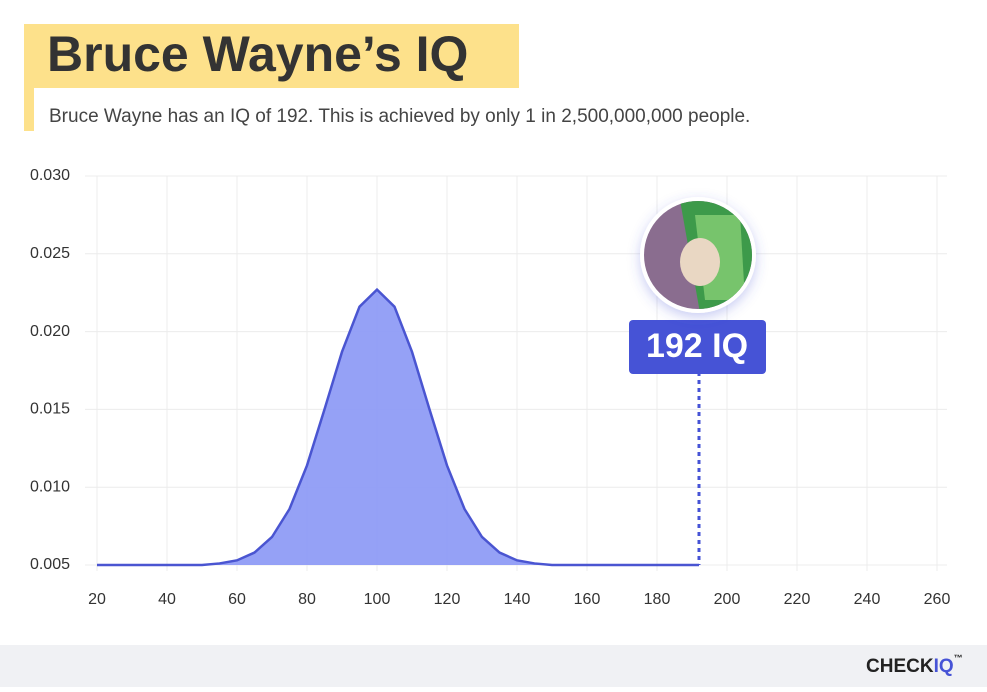 The height and width of the screenshot is (692, 987). What do you see at coordinates (167, 599) in the screenshot?
I see `x-tick-label: 40` at bounding box center [167, 599].